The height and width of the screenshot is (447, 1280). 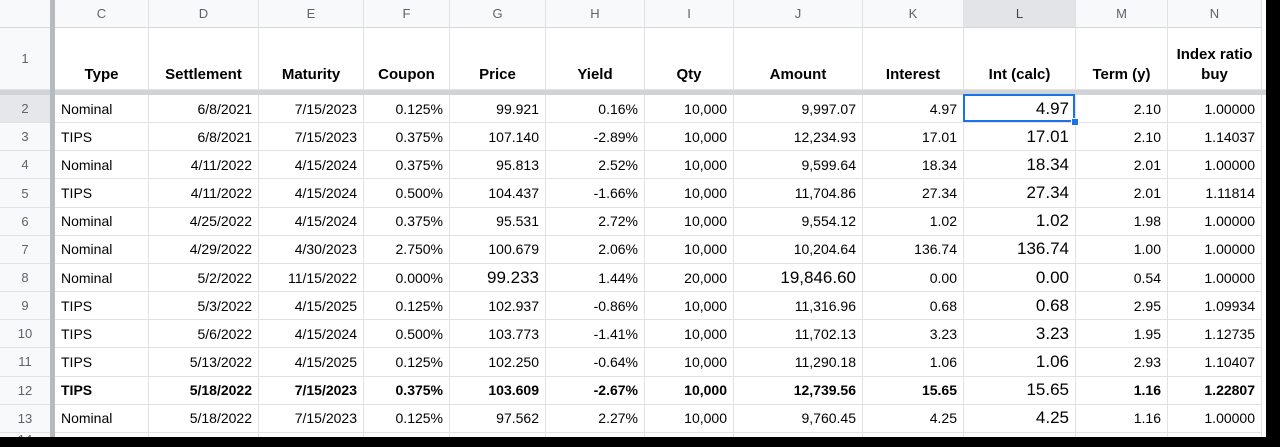 I want to click on cell-K9: 0.68, so click(x=913, y=306).